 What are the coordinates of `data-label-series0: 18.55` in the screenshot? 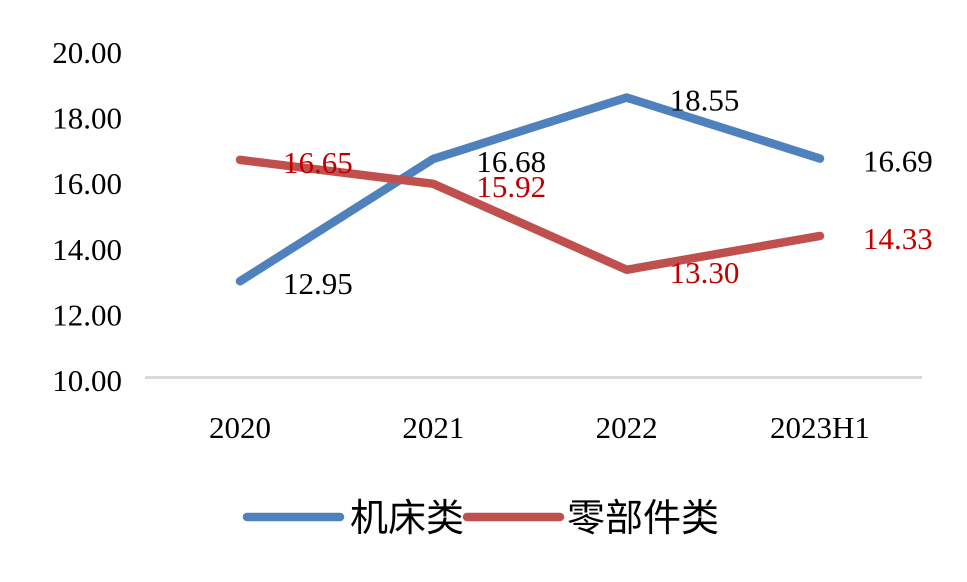 It's located at (705, 100).